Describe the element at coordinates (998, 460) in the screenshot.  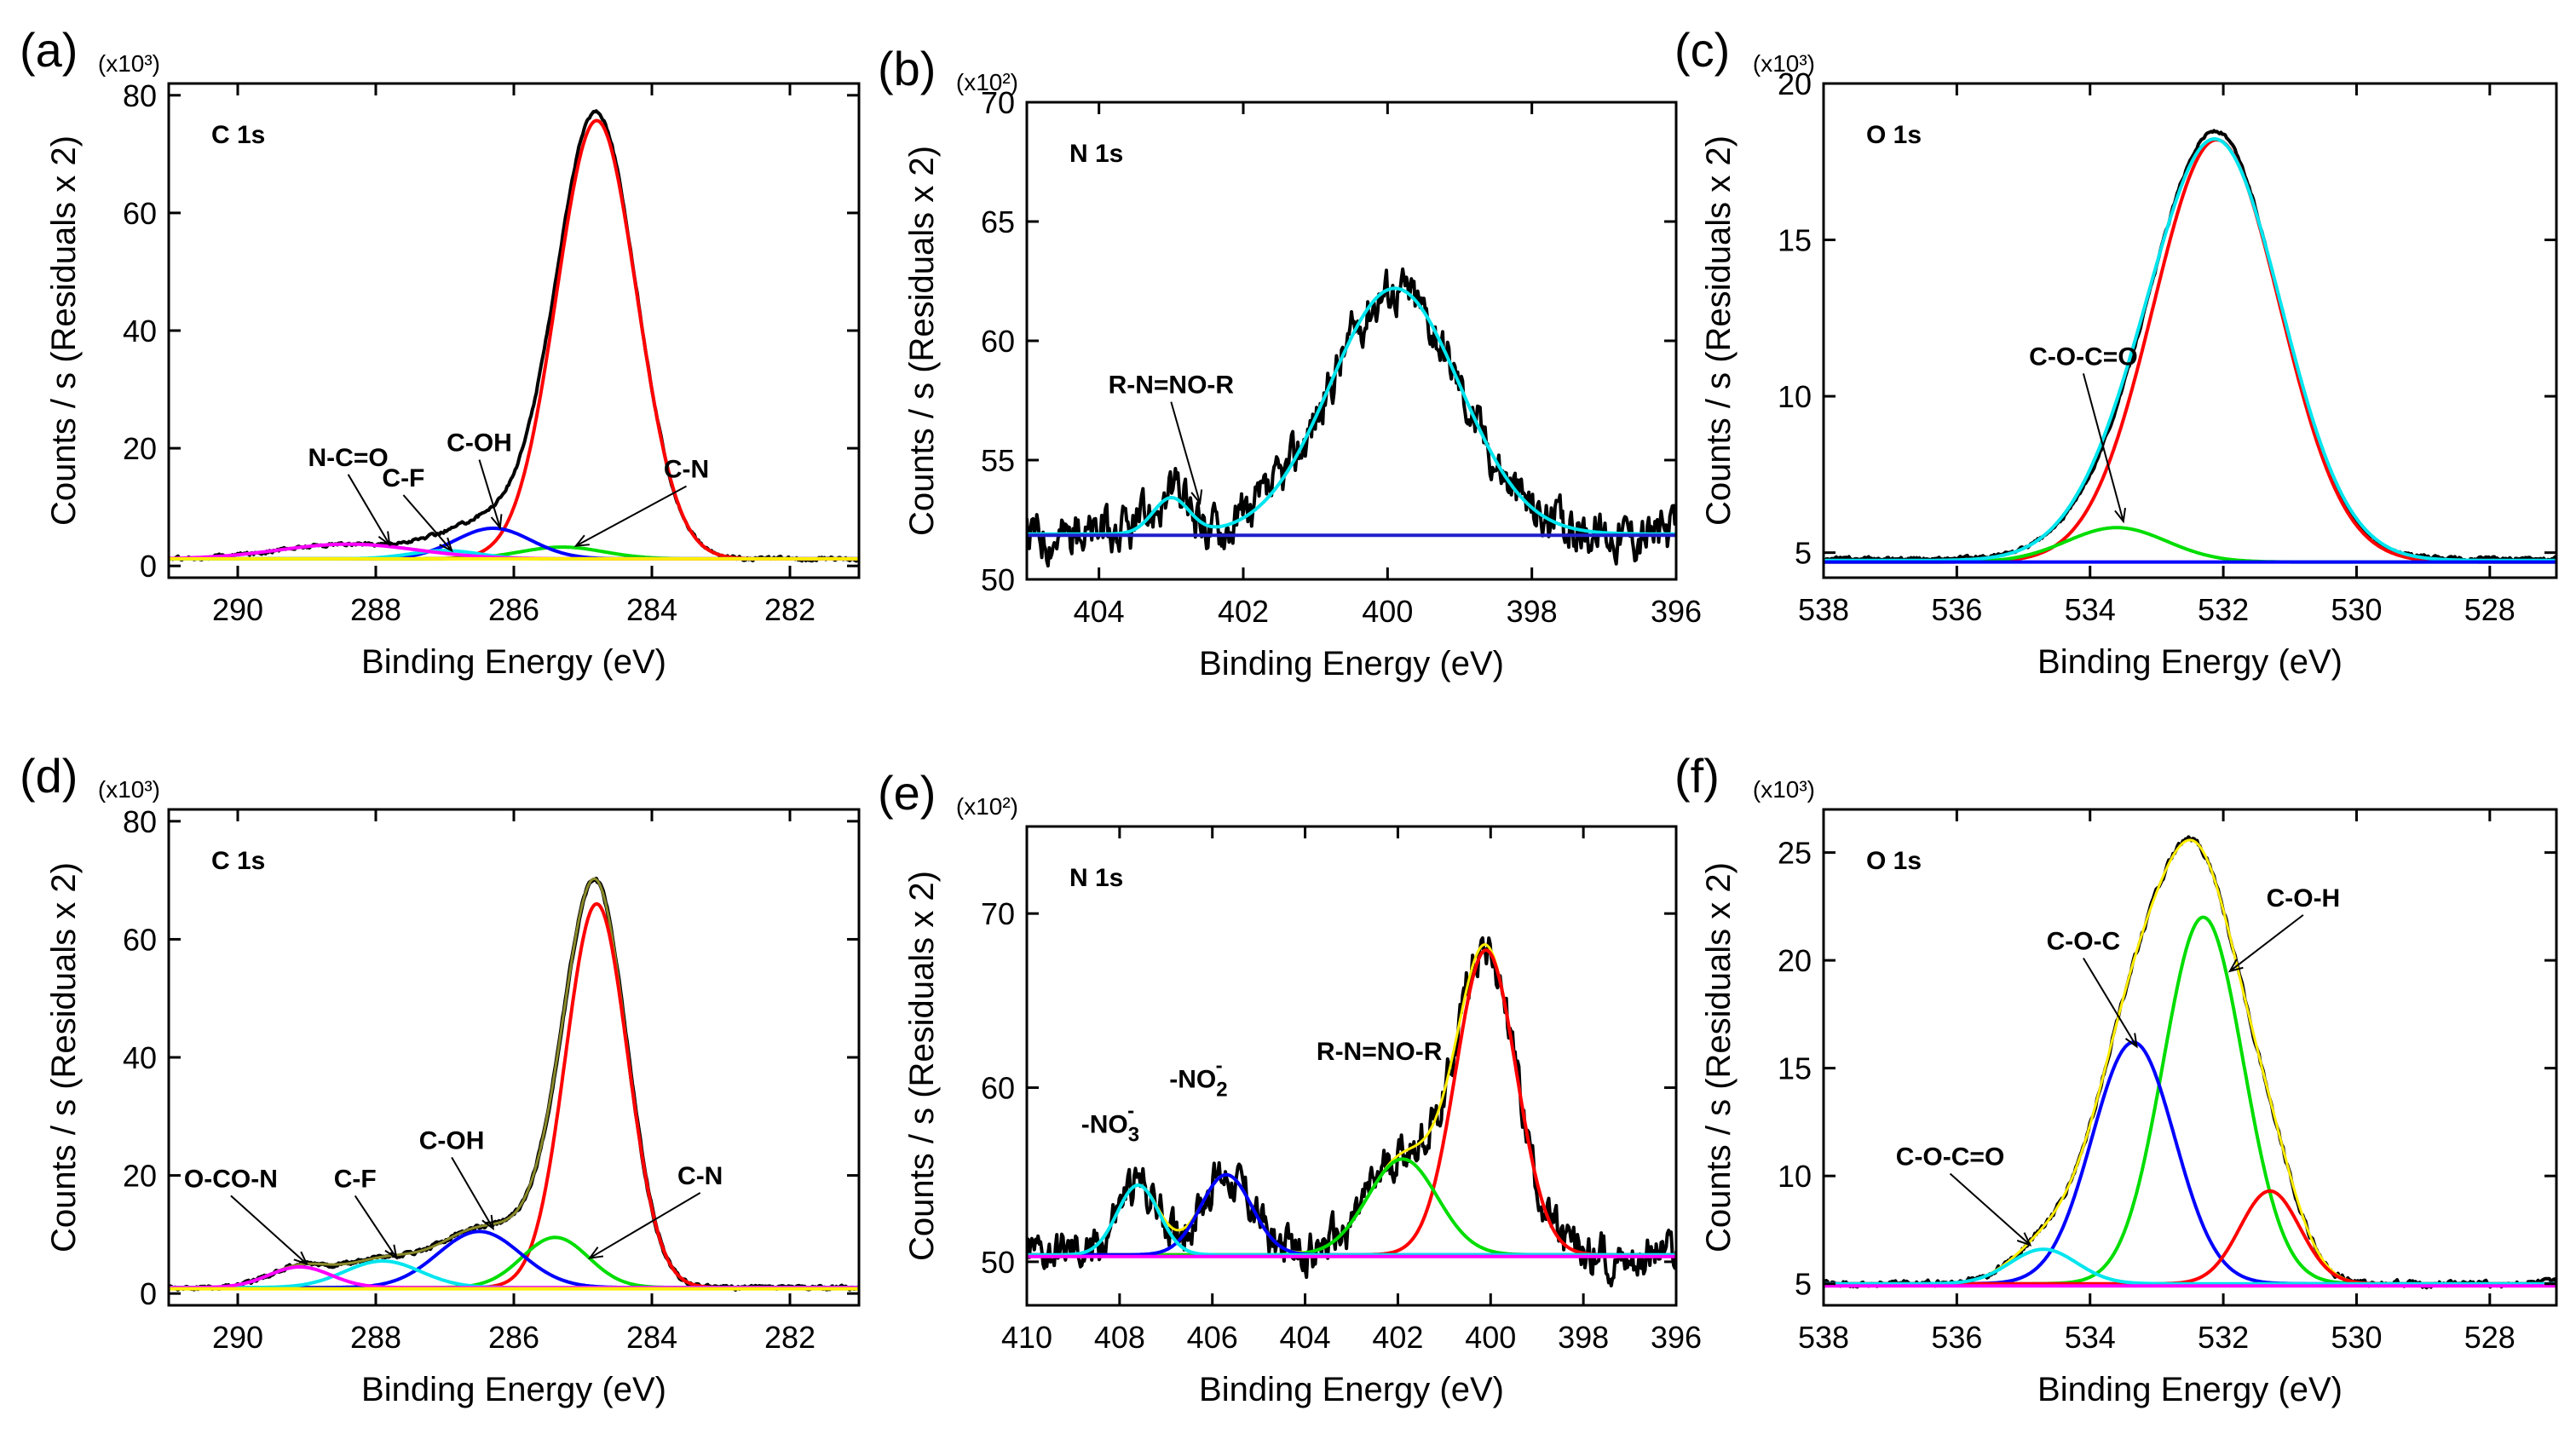
I see `y-tick-label: 55` at that location.